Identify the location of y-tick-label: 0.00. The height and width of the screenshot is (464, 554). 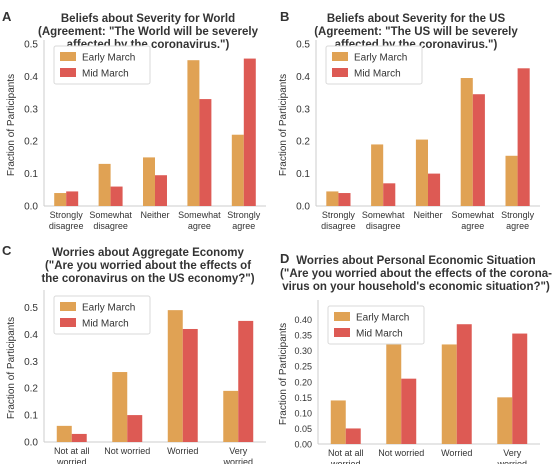
(303, 445).